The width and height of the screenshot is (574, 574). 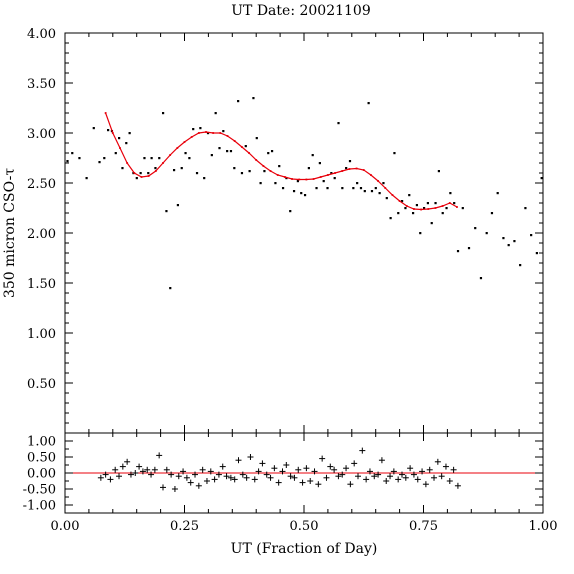 I want to click on top-y-tick-label: 0.50, so click(x=41, y=384).